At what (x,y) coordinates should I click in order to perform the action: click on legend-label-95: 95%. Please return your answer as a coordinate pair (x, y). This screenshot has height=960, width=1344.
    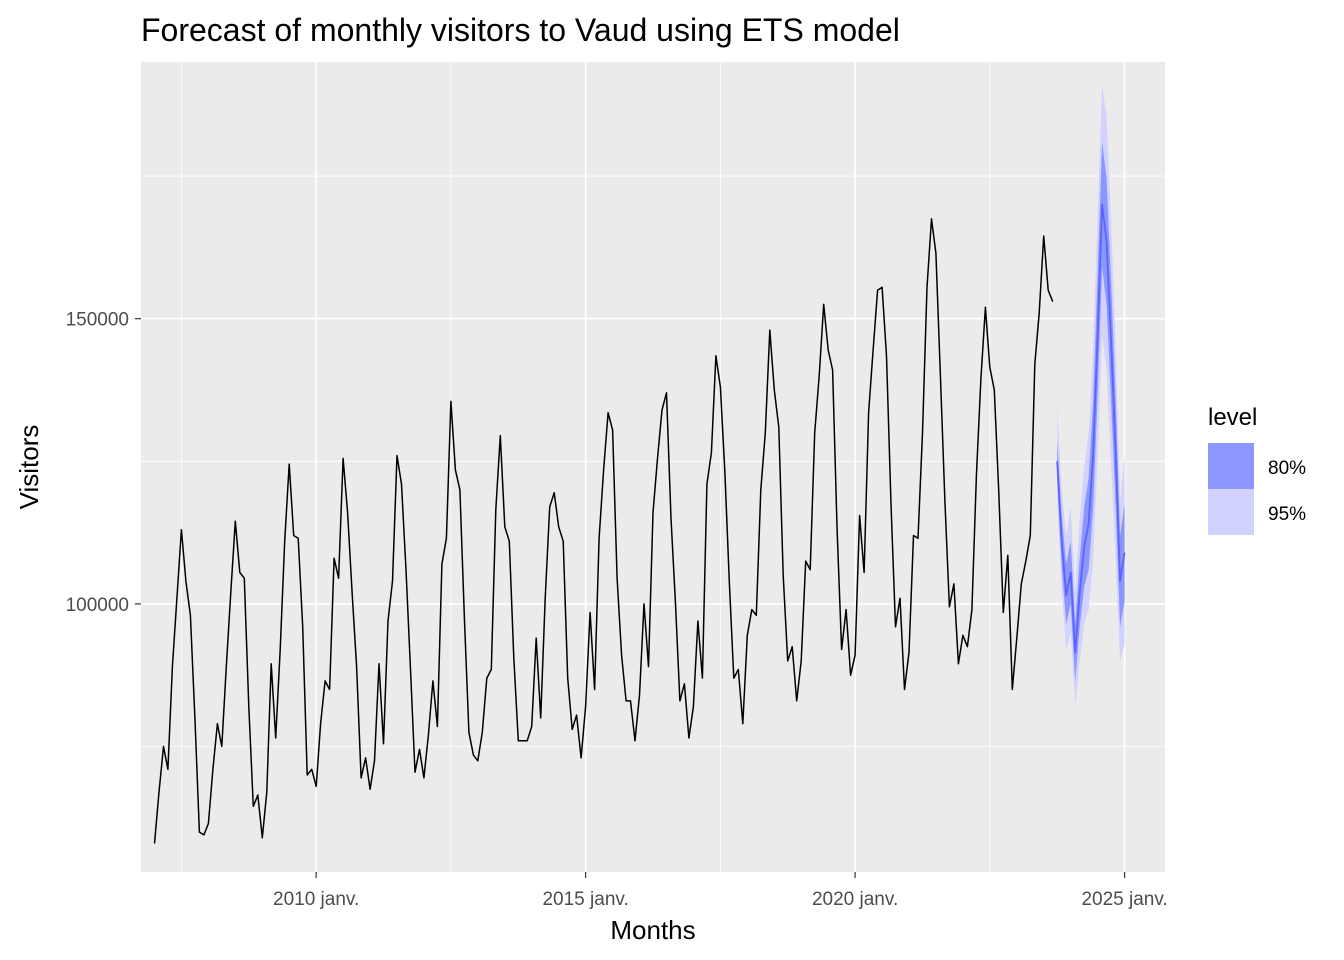
    Looking at the image, I should click on (1287, 514).